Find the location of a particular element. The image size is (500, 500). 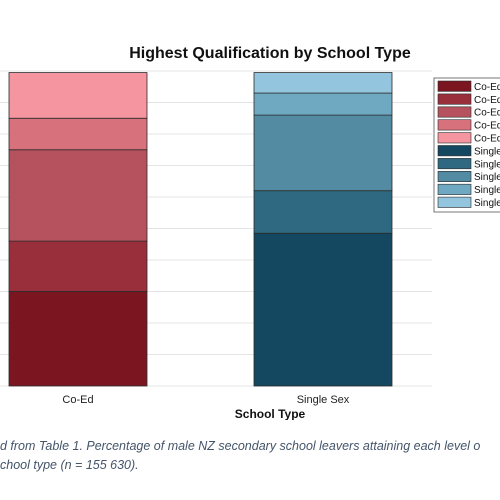

x-tick-label-co-ed: Co-Ed is located at coordinates (77, 400).